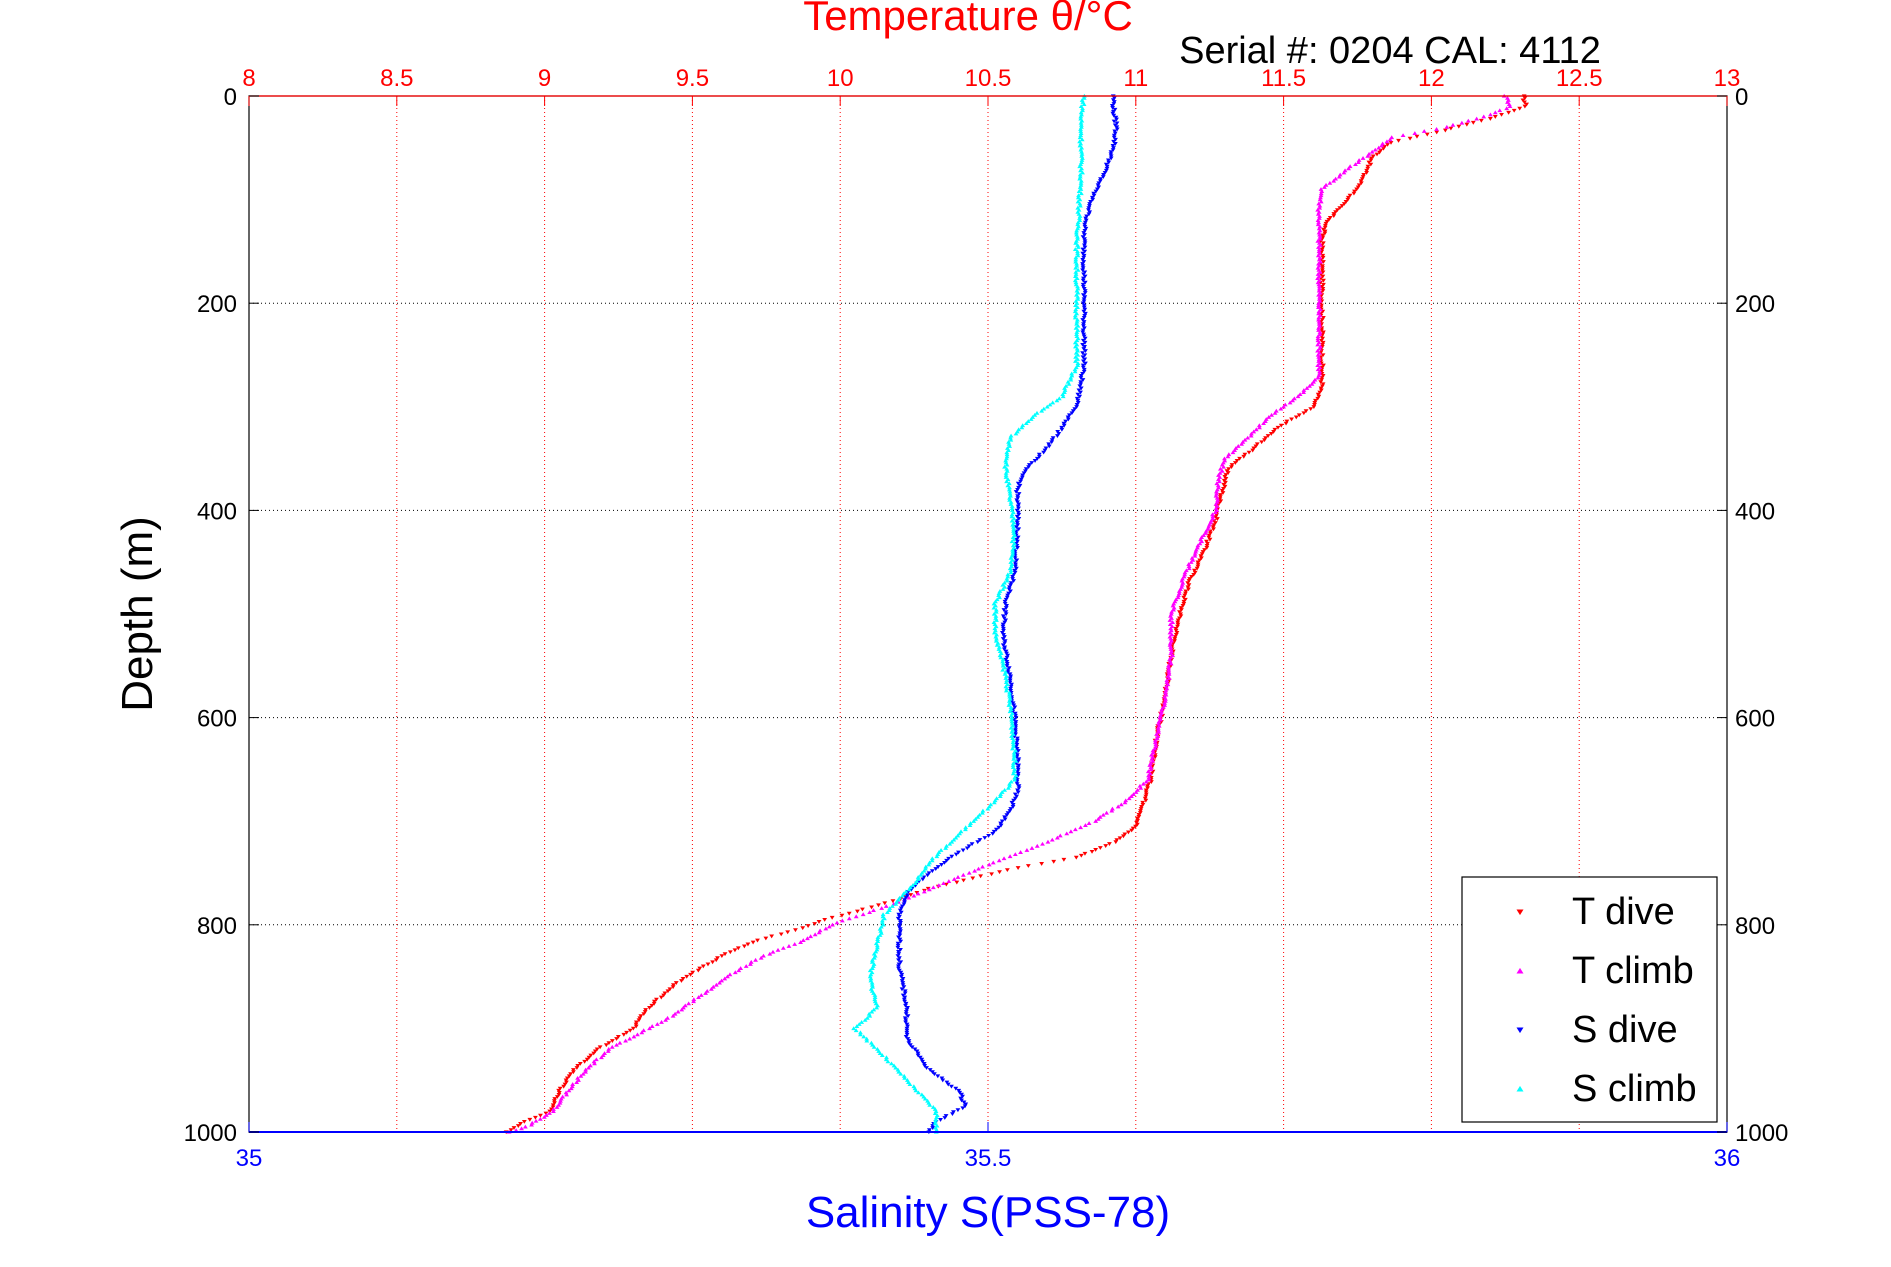 This screenshot has height=1267, width=1891. What do you see at coordinates (217, 511) in the screenshot?
I see `depth-tick-label-left: 400` at bounding box center [217, 511].